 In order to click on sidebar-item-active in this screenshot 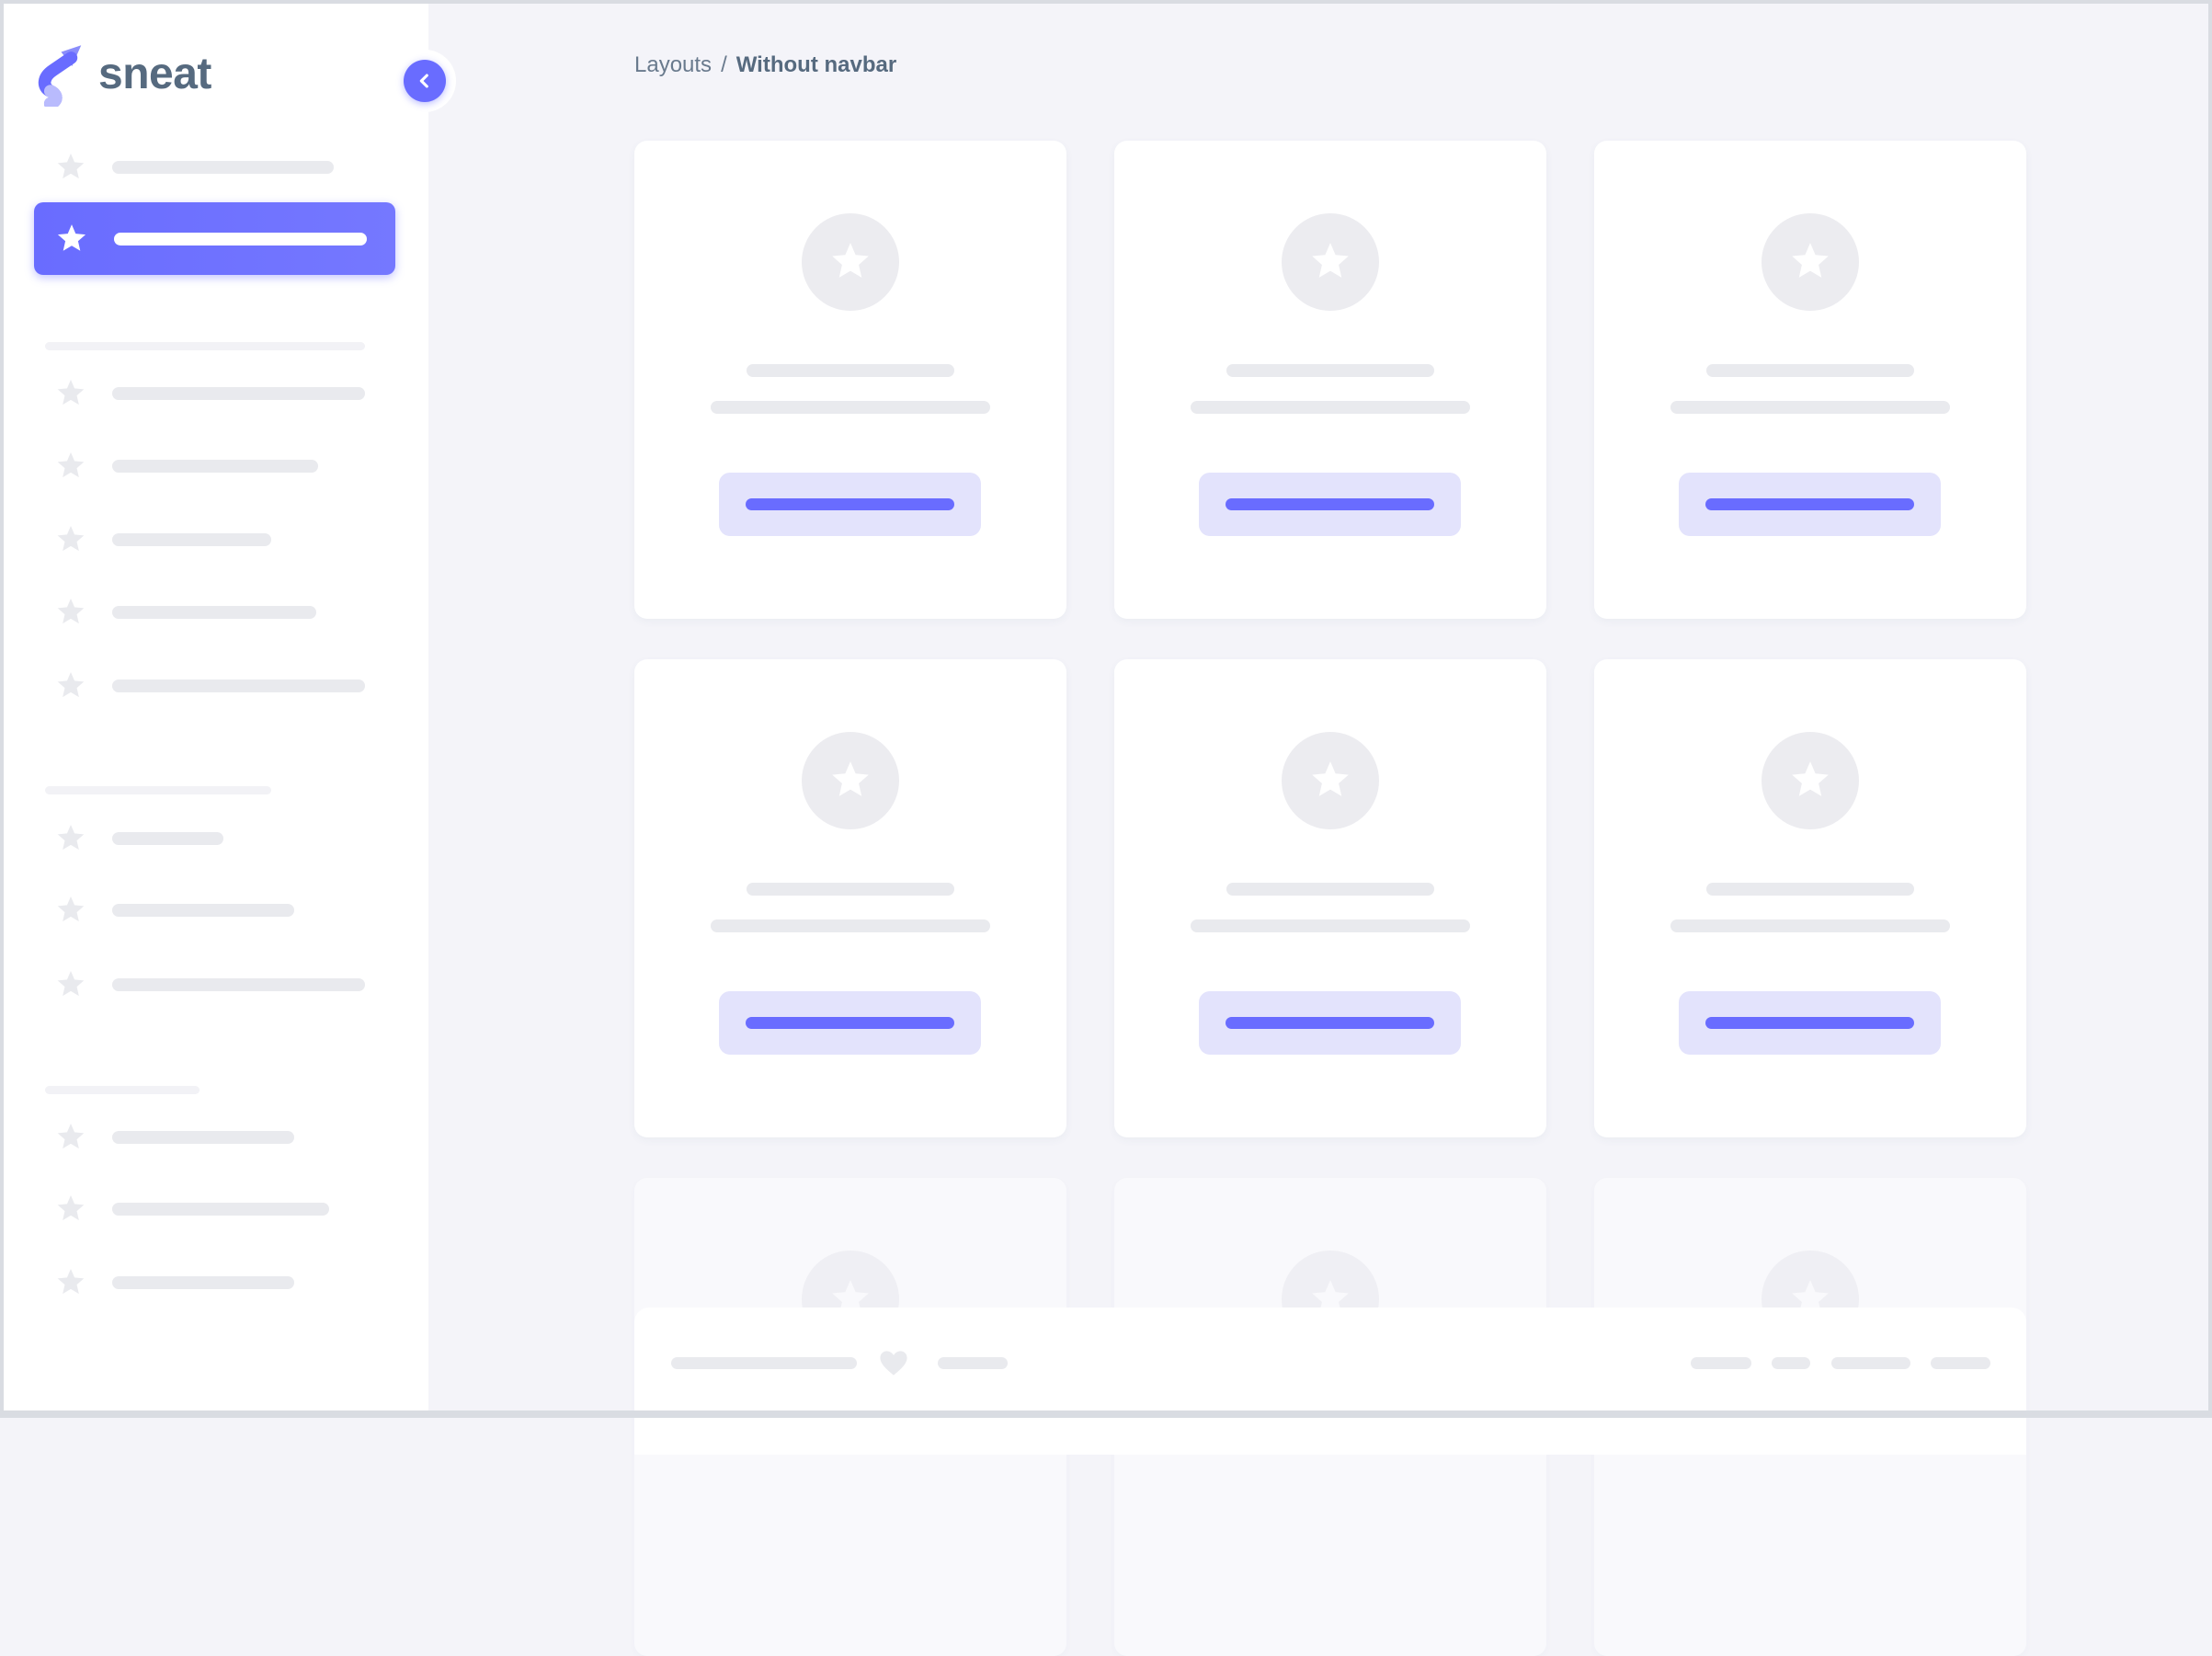, I will do `click(214, 238)`.